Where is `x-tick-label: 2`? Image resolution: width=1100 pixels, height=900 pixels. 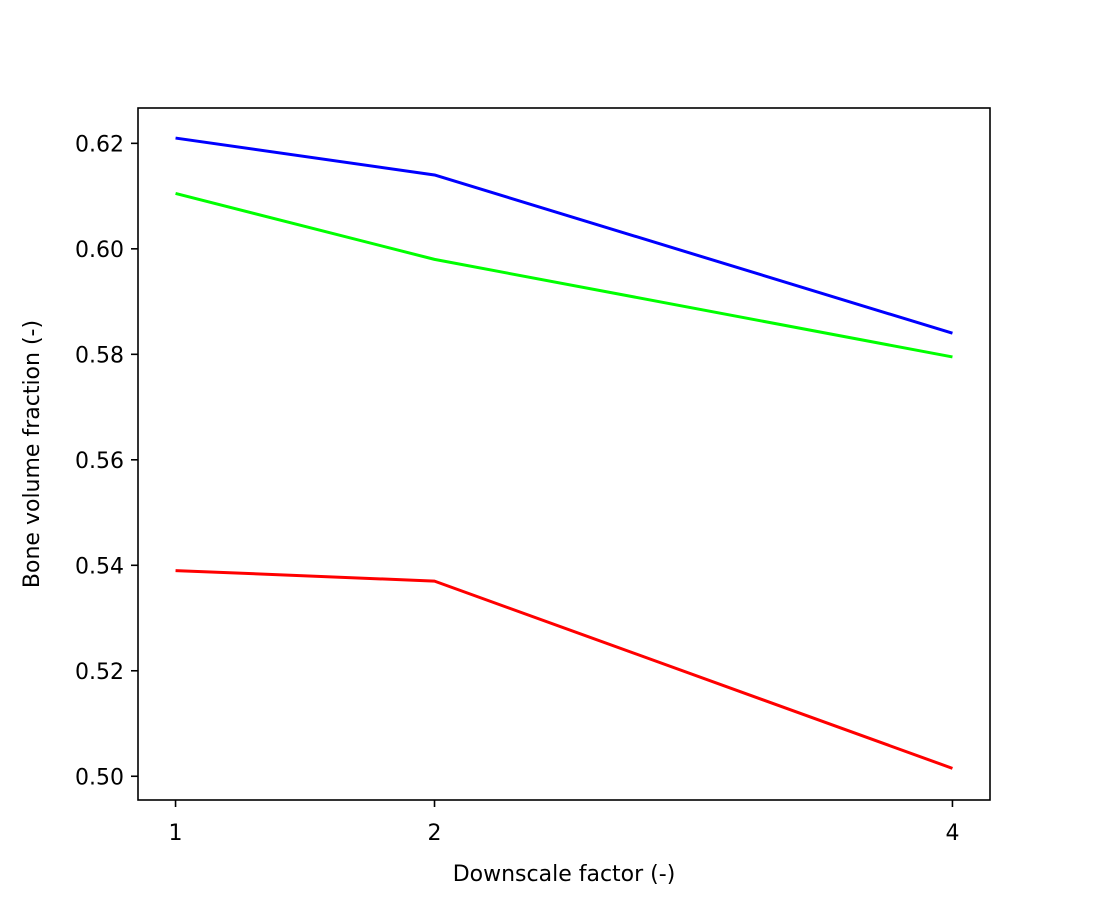
x-tick-label: 2 is located at coordinates (435, 833).